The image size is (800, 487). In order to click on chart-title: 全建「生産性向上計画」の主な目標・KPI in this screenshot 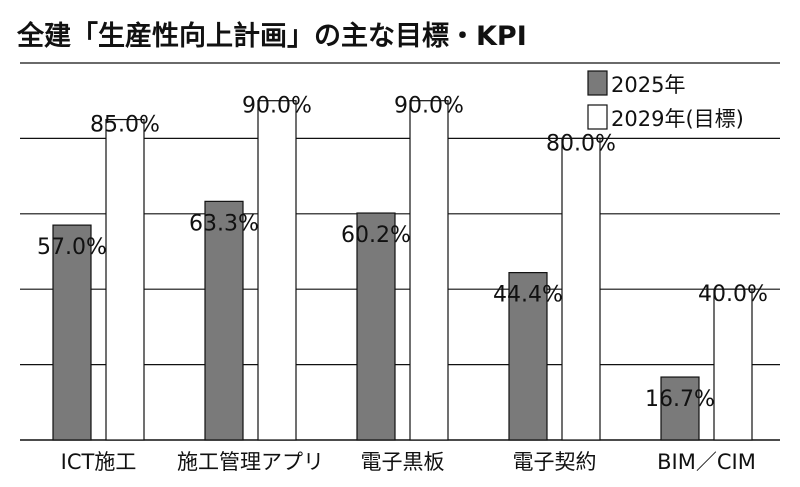, I will do `click(272, 36)`.